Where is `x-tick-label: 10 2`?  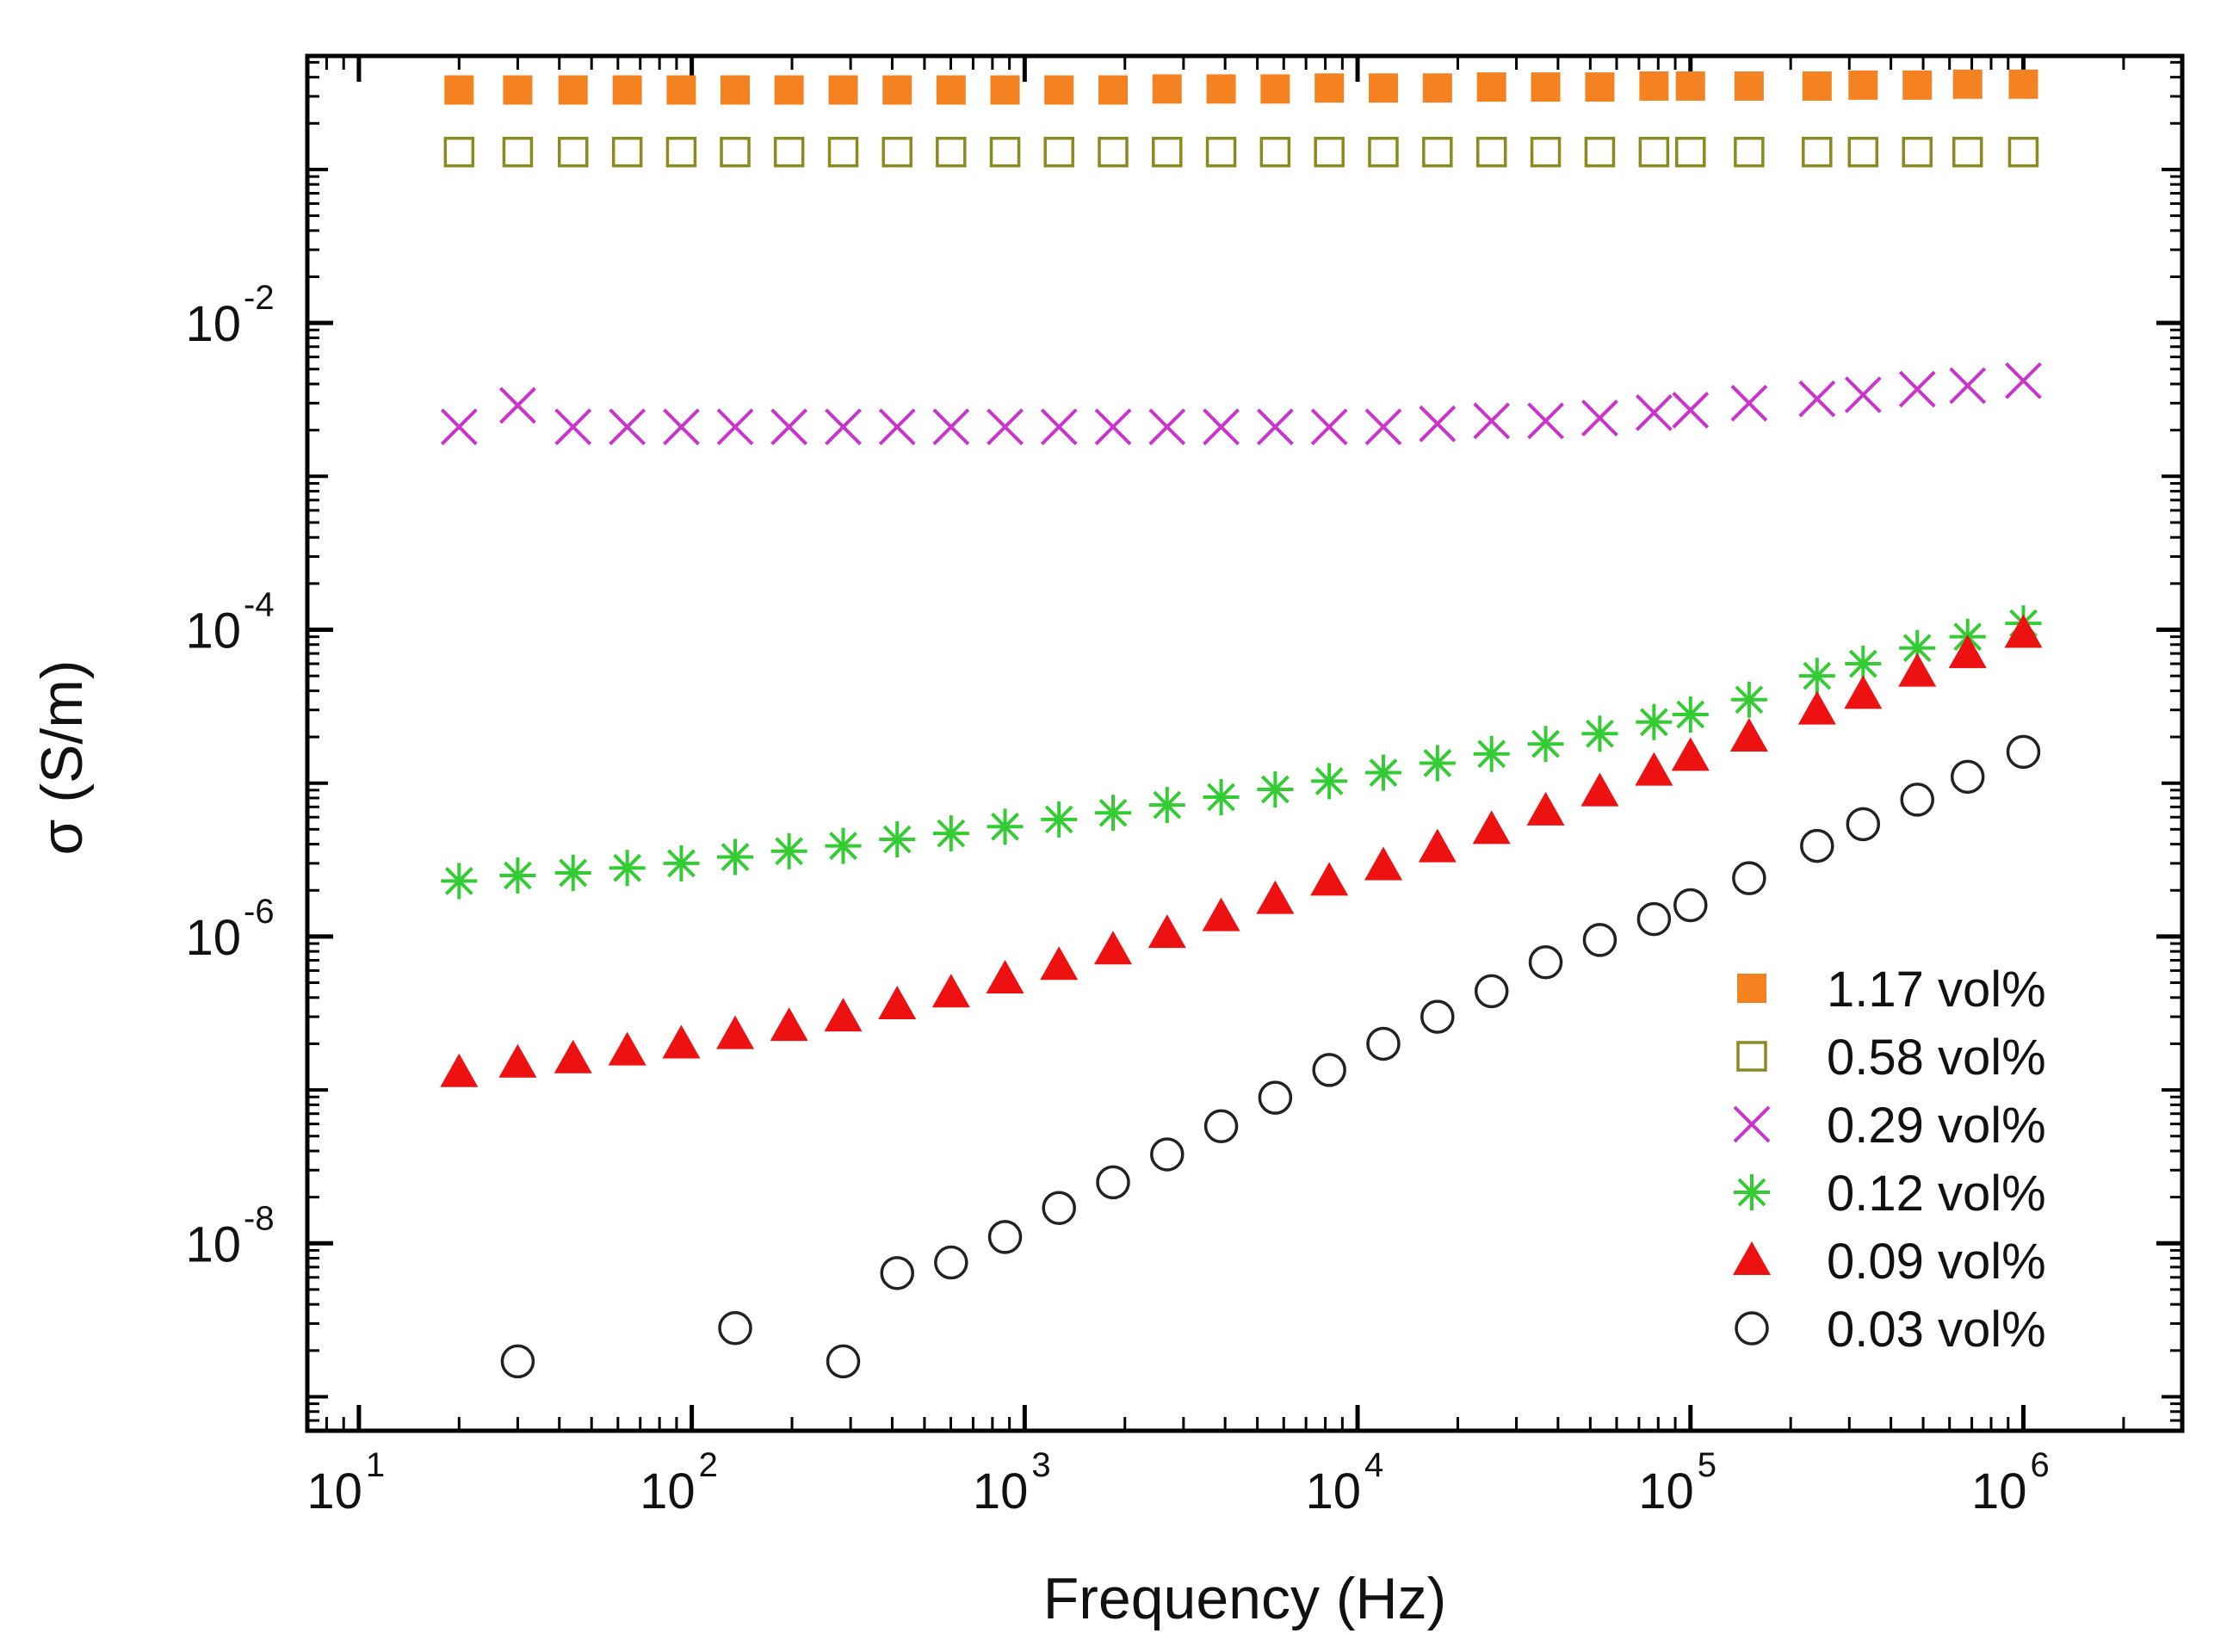
x-tick-label: 10 2 is located at coordinates (679, 1483).